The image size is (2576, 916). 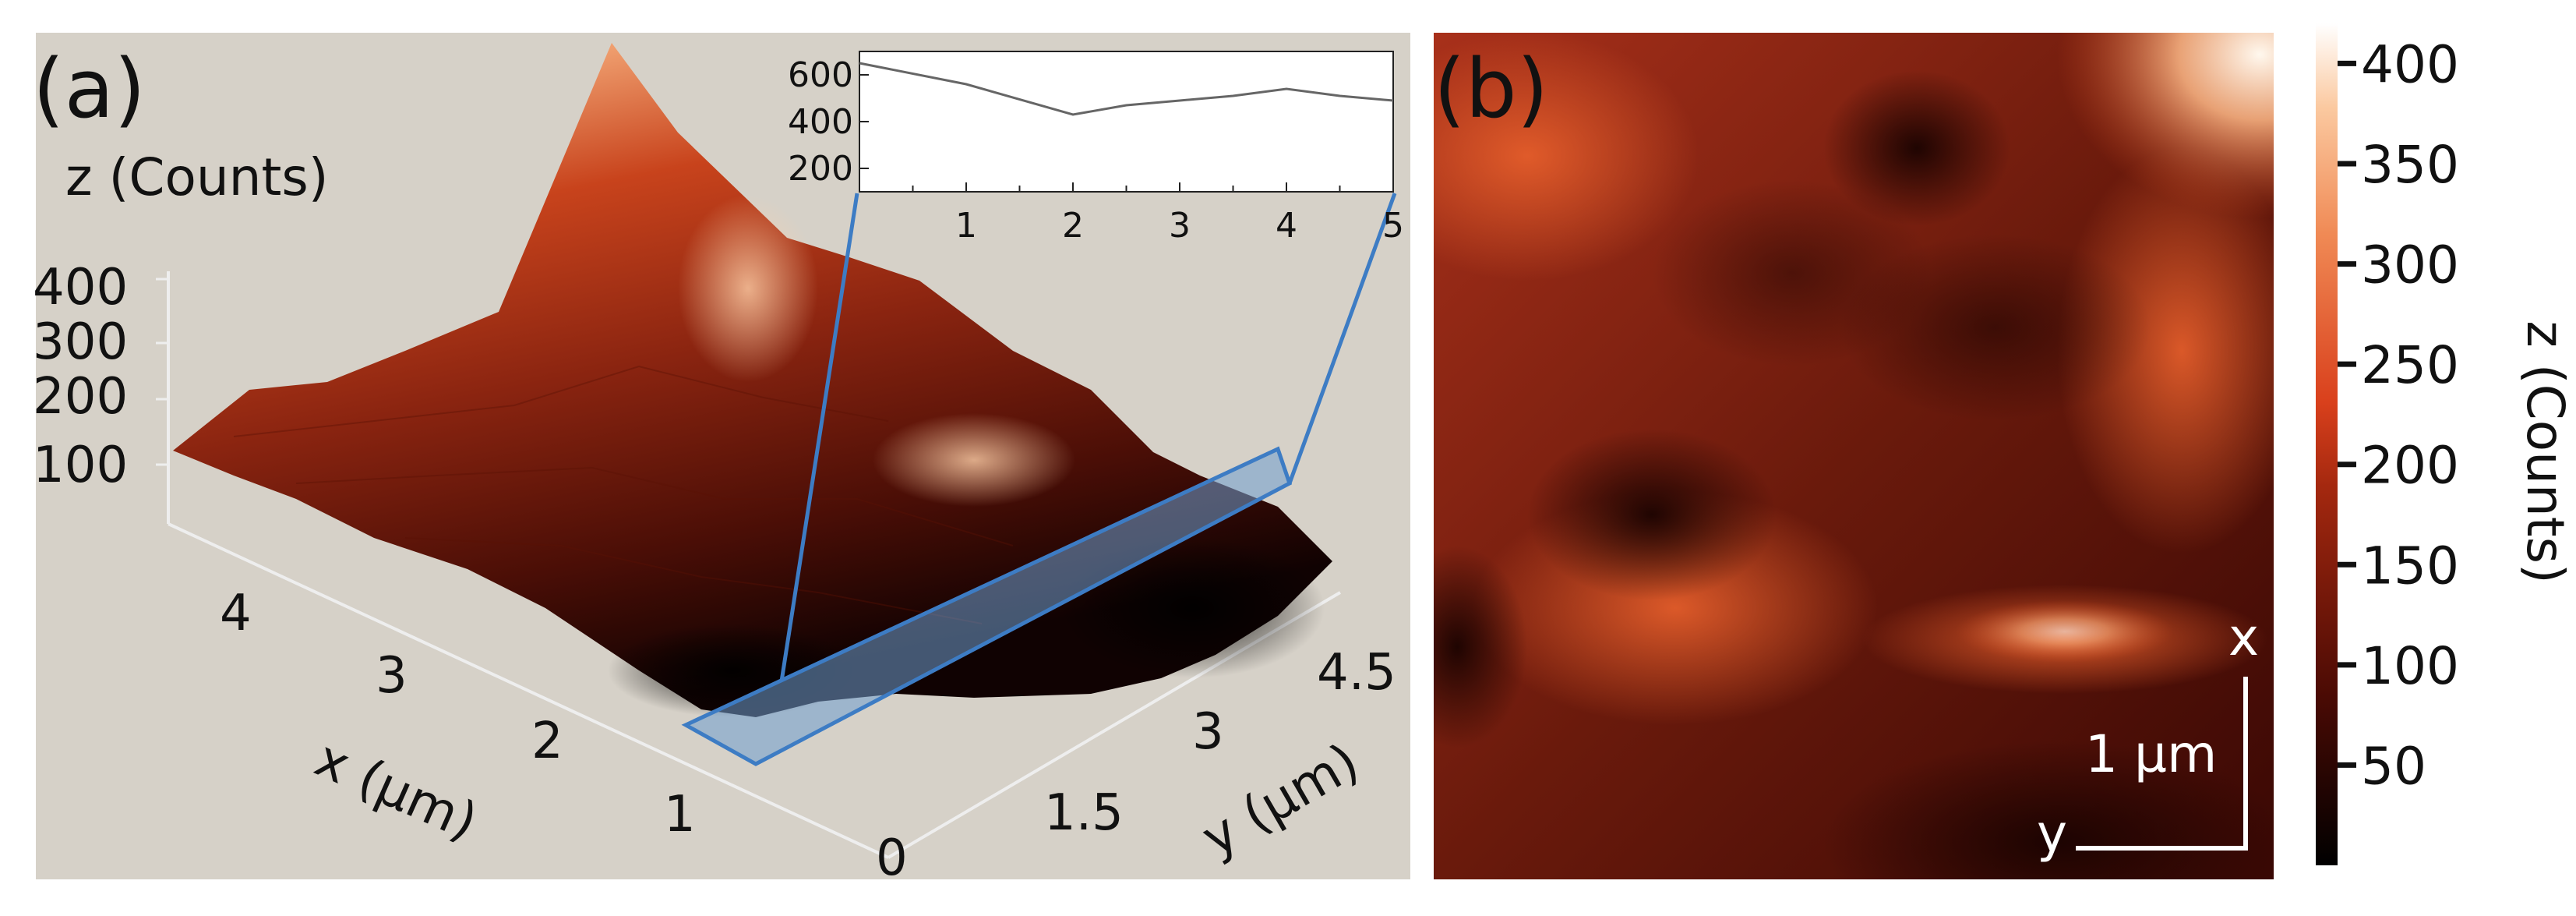 I want to click on colorbar-label: z (Counts), so click(x=2545, y=452).